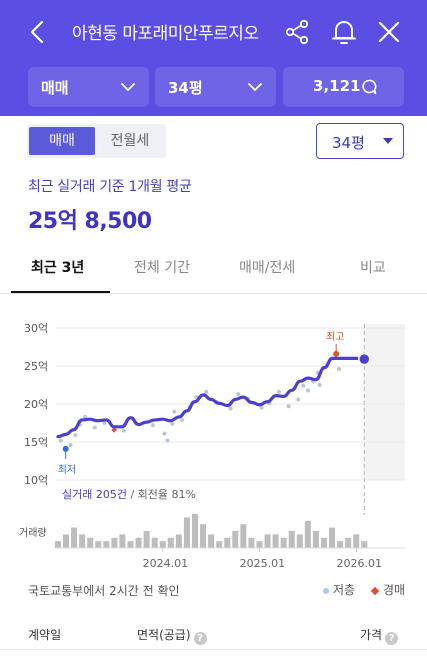 This screenshot has height=665, width=427. Describe the element at coordinates (164, 635) in the screenshot. I see `col-area-label: 면적(공급)` at that location.